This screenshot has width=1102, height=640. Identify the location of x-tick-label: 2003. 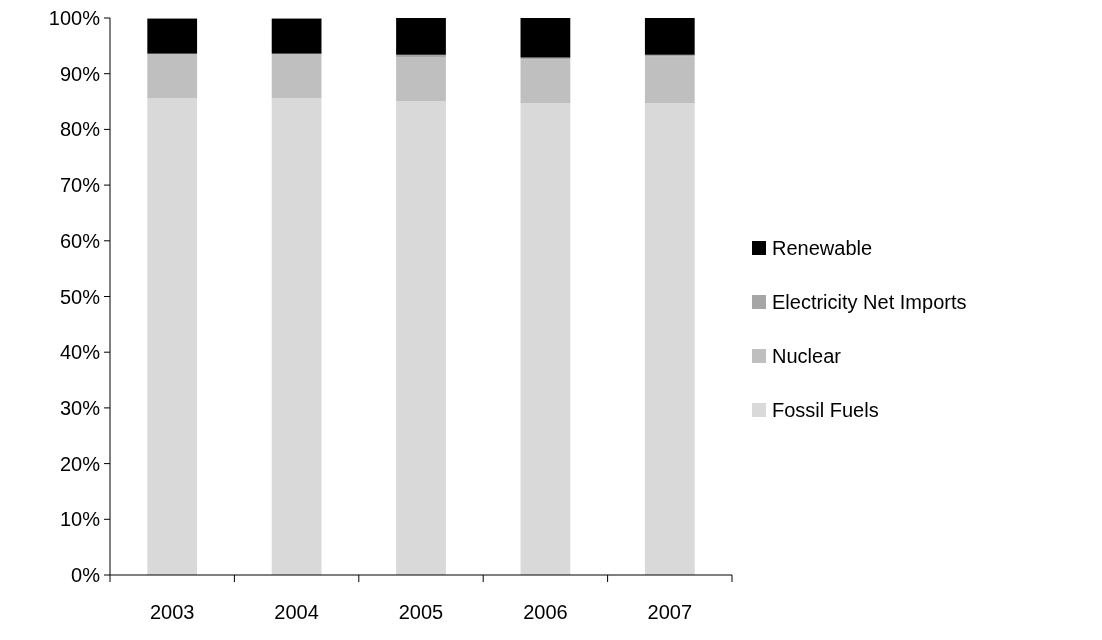
(172, 612).